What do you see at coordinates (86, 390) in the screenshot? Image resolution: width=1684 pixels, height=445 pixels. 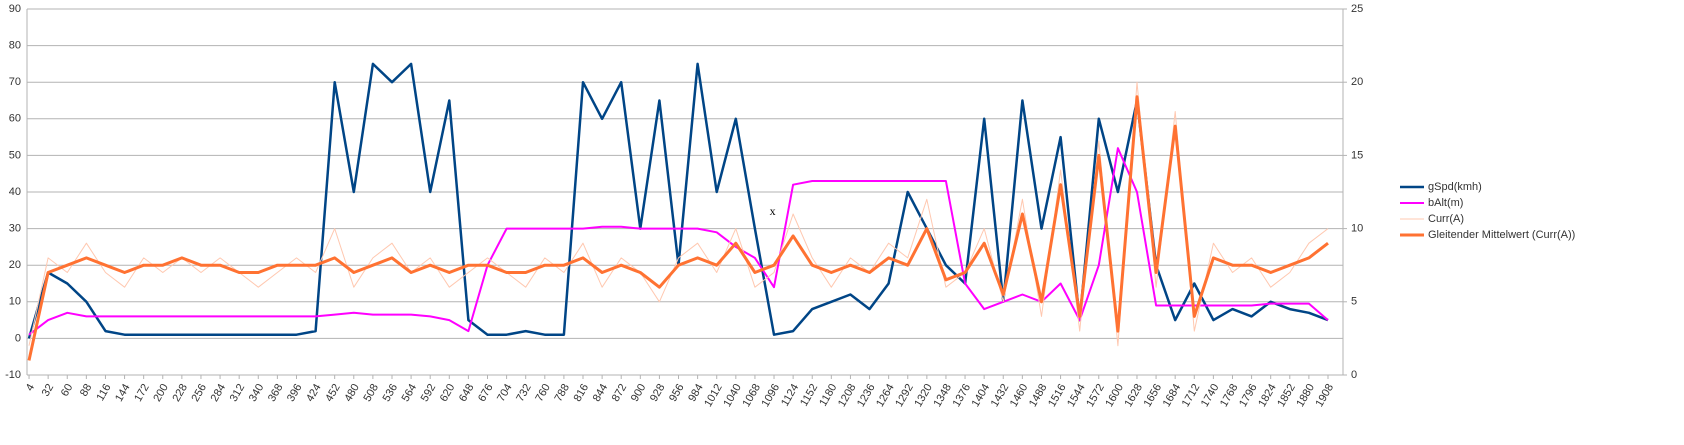 I see `x-tick-label: 88` at bounding box center [86, 390].